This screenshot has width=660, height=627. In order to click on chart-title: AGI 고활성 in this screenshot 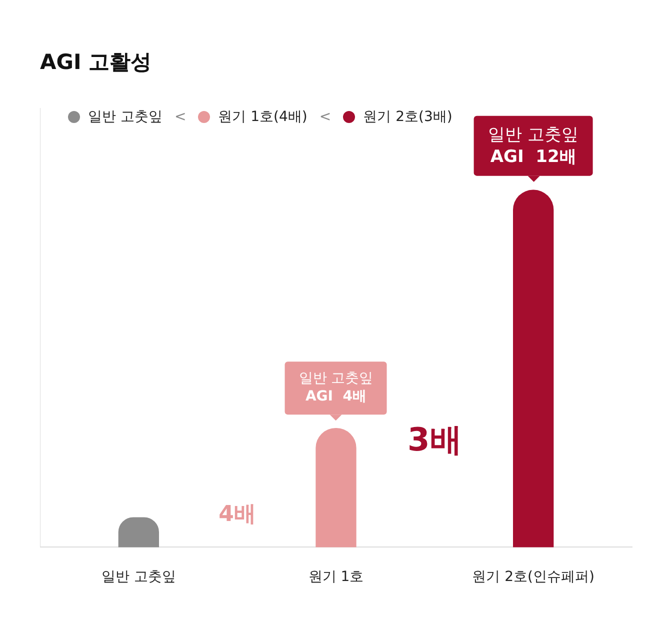, I will do `click(96, 62)`.